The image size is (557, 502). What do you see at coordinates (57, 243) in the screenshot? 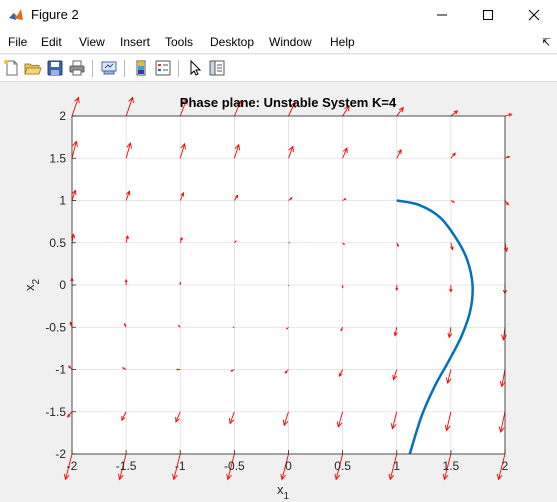
I see `y-tick-label: 0.5` at bounding box center [57, 243].